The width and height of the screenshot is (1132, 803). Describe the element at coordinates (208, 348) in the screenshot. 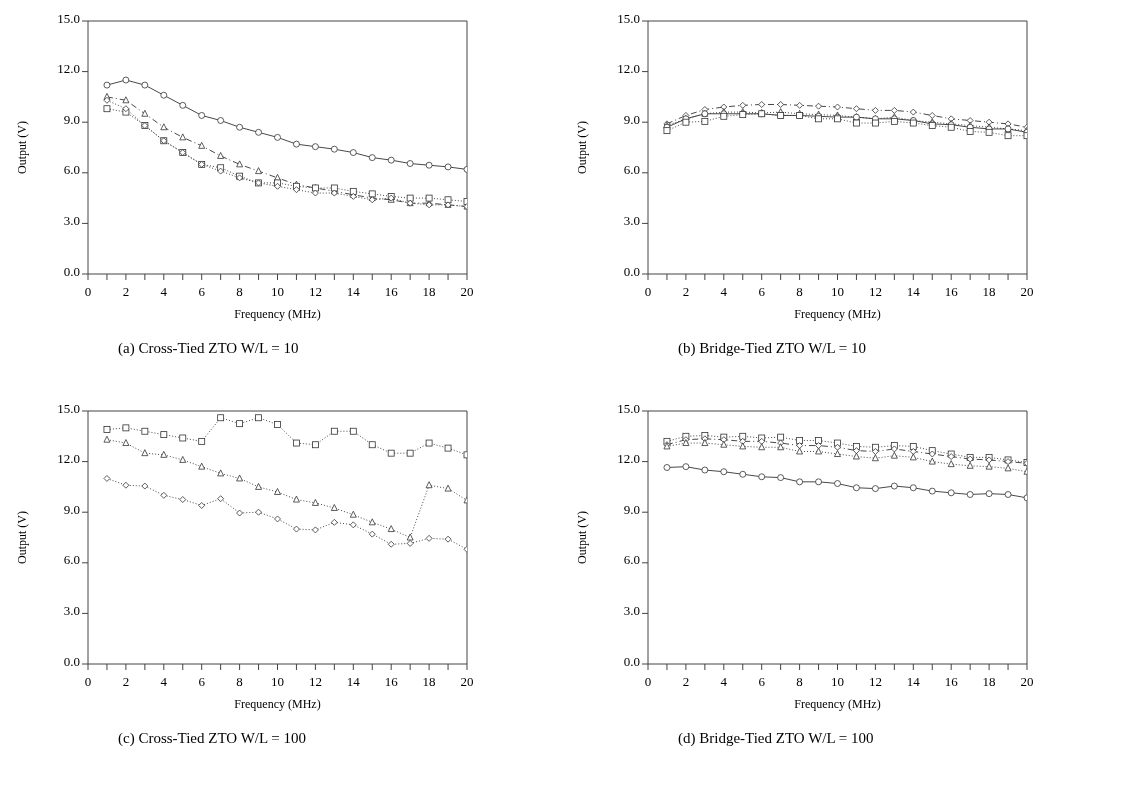

I see `text: (a) Cross-Tied ZTO W/L = 10` at that location.